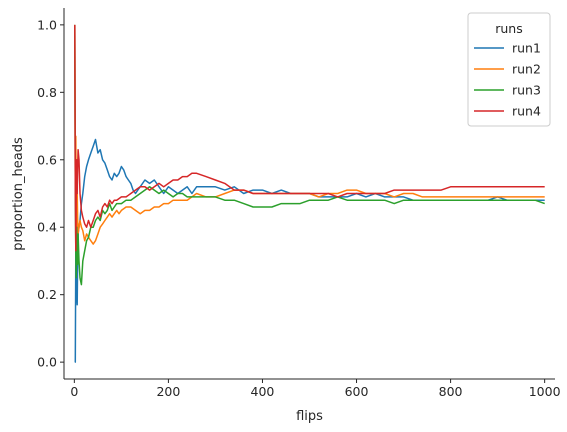 Image resolution: width=567 pixels, height=432 pixels. What do you see at coordinates (263, 391) in the screenshot?
I see `x-tick-label: 400` at bounding box center [263, 391].